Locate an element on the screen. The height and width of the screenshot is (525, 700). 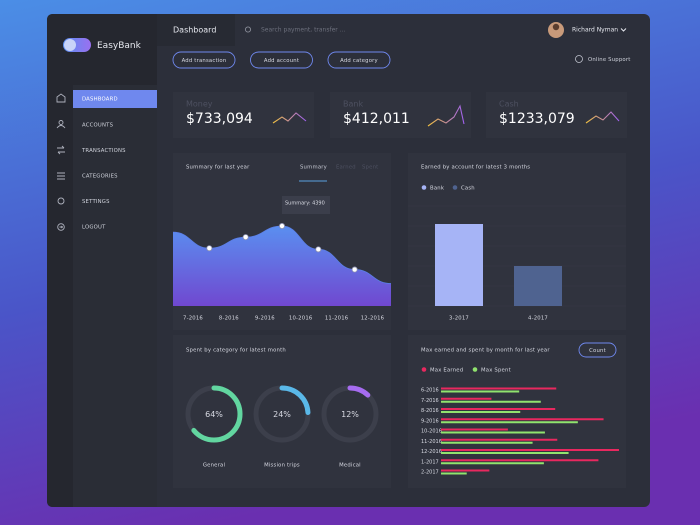
user-icon is located at coordinates (61, 122).